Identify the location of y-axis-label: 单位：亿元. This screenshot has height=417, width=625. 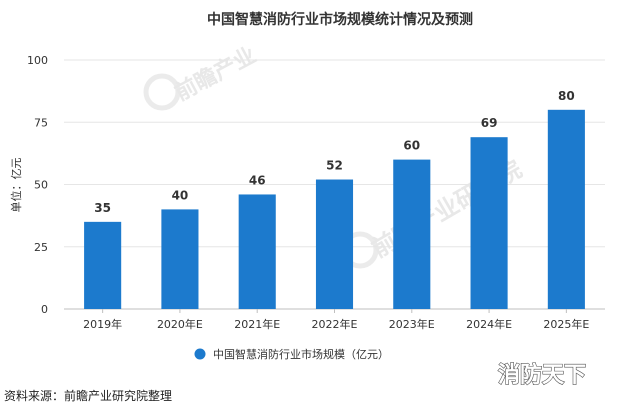
(16, 185).